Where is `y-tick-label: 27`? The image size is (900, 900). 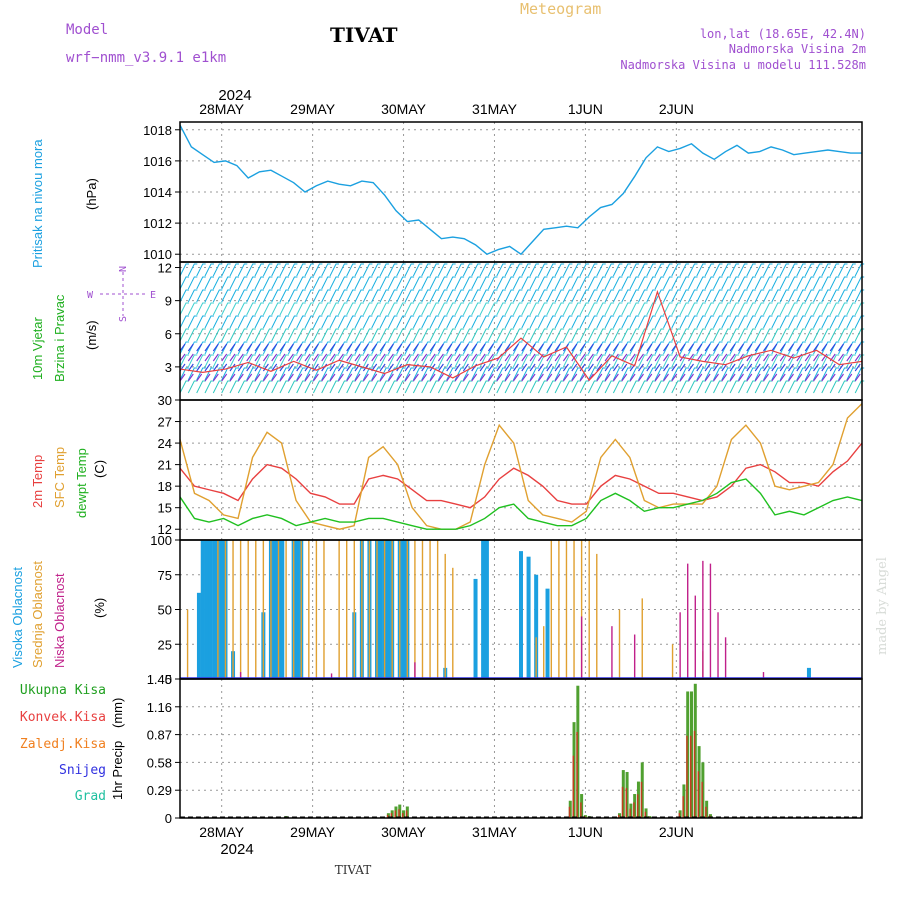 y-tick-label: 27 is located at coordinates (165, 422).